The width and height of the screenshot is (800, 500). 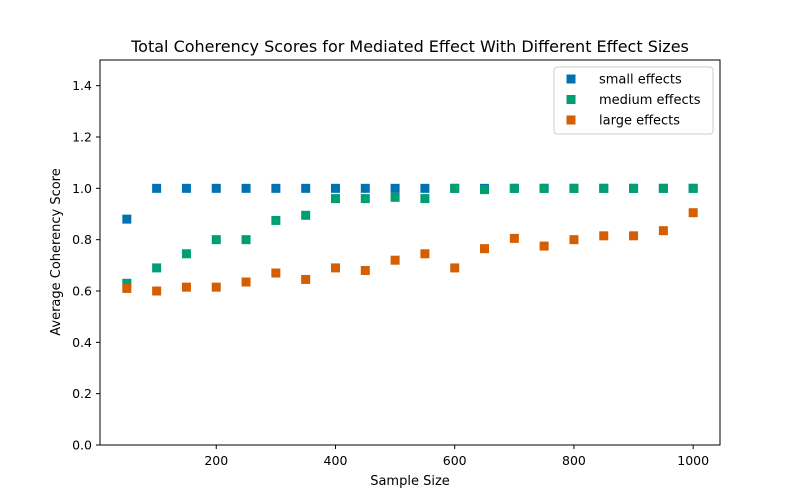 What do you see at coordinates (640, 80) in the screenshot?
I see `legend-label: small effects` at bounding box center [640, 80].